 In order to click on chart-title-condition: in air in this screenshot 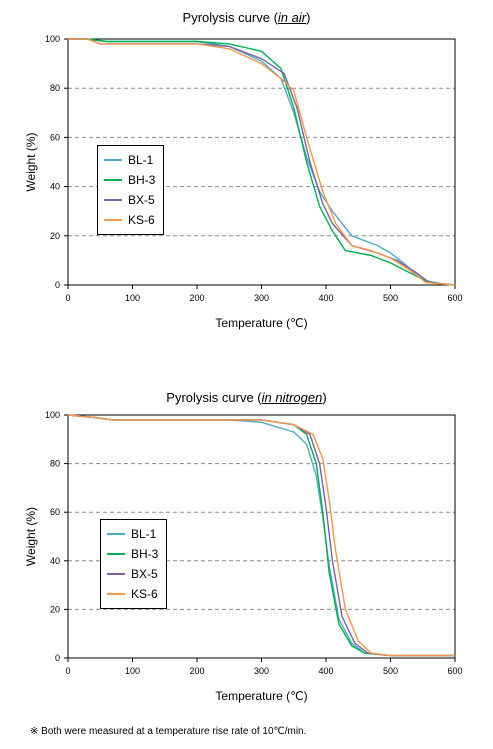, I will do `click(292, 17)`.